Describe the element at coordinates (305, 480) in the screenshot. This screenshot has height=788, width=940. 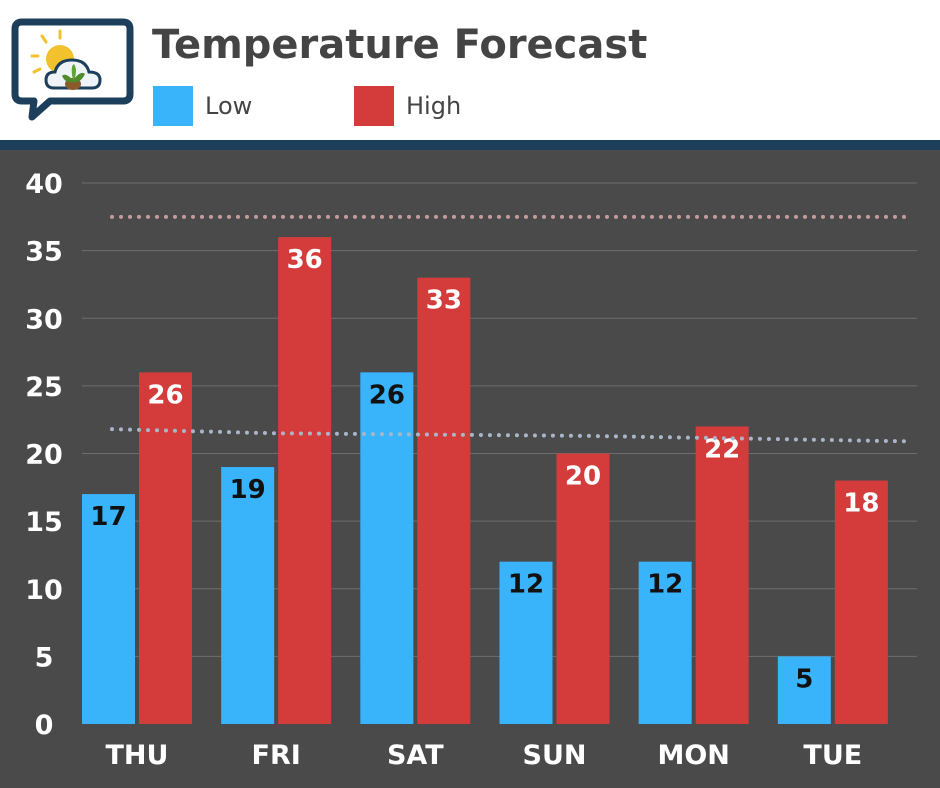
I see `bar-high-fri` at that location.